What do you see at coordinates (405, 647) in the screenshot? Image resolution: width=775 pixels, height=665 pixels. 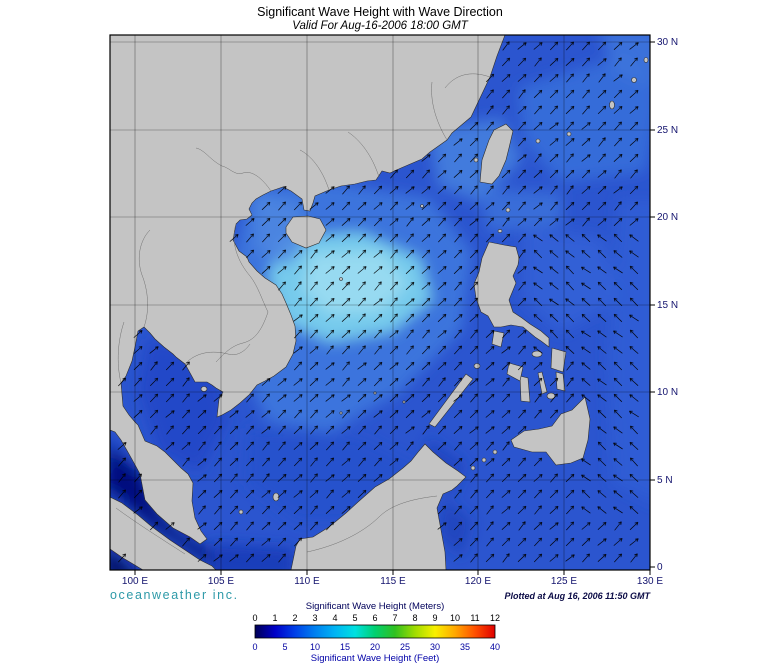 I see `legend-feet-tick: 25` at bounding box center [405, 647].